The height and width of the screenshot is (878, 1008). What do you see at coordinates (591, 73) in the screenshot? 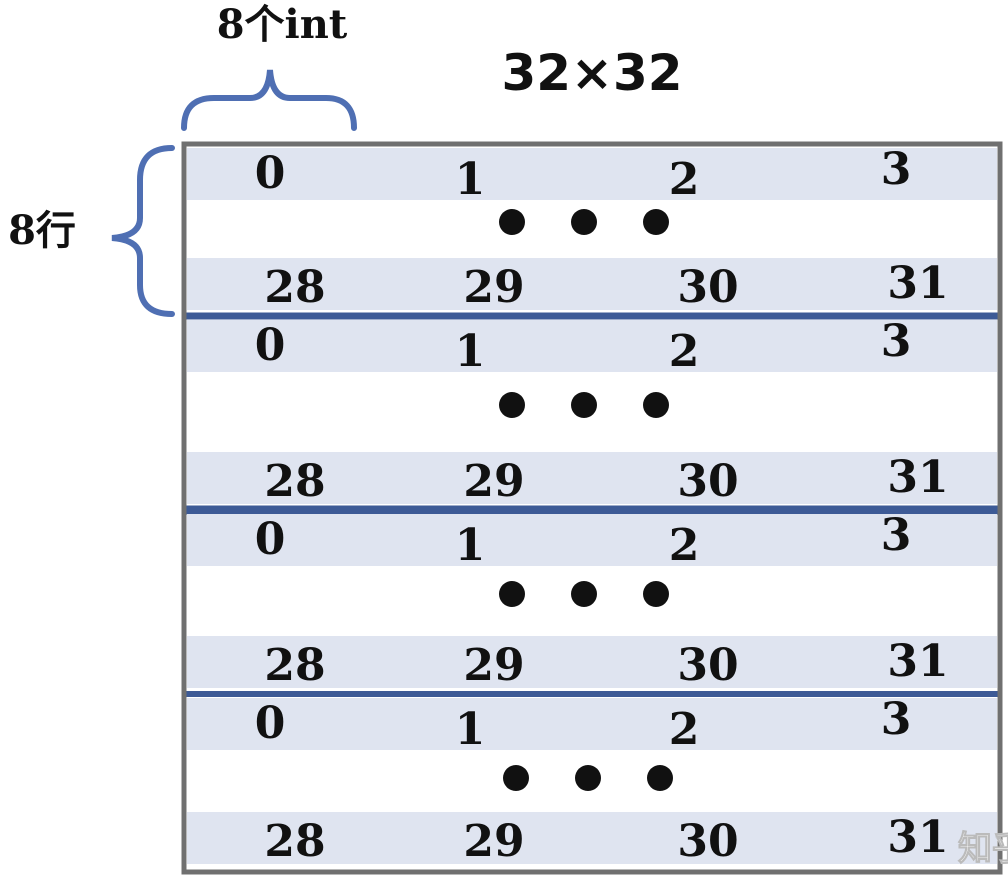
I see `matrix-size-title: 32×32` at bounding box center [591, 73].